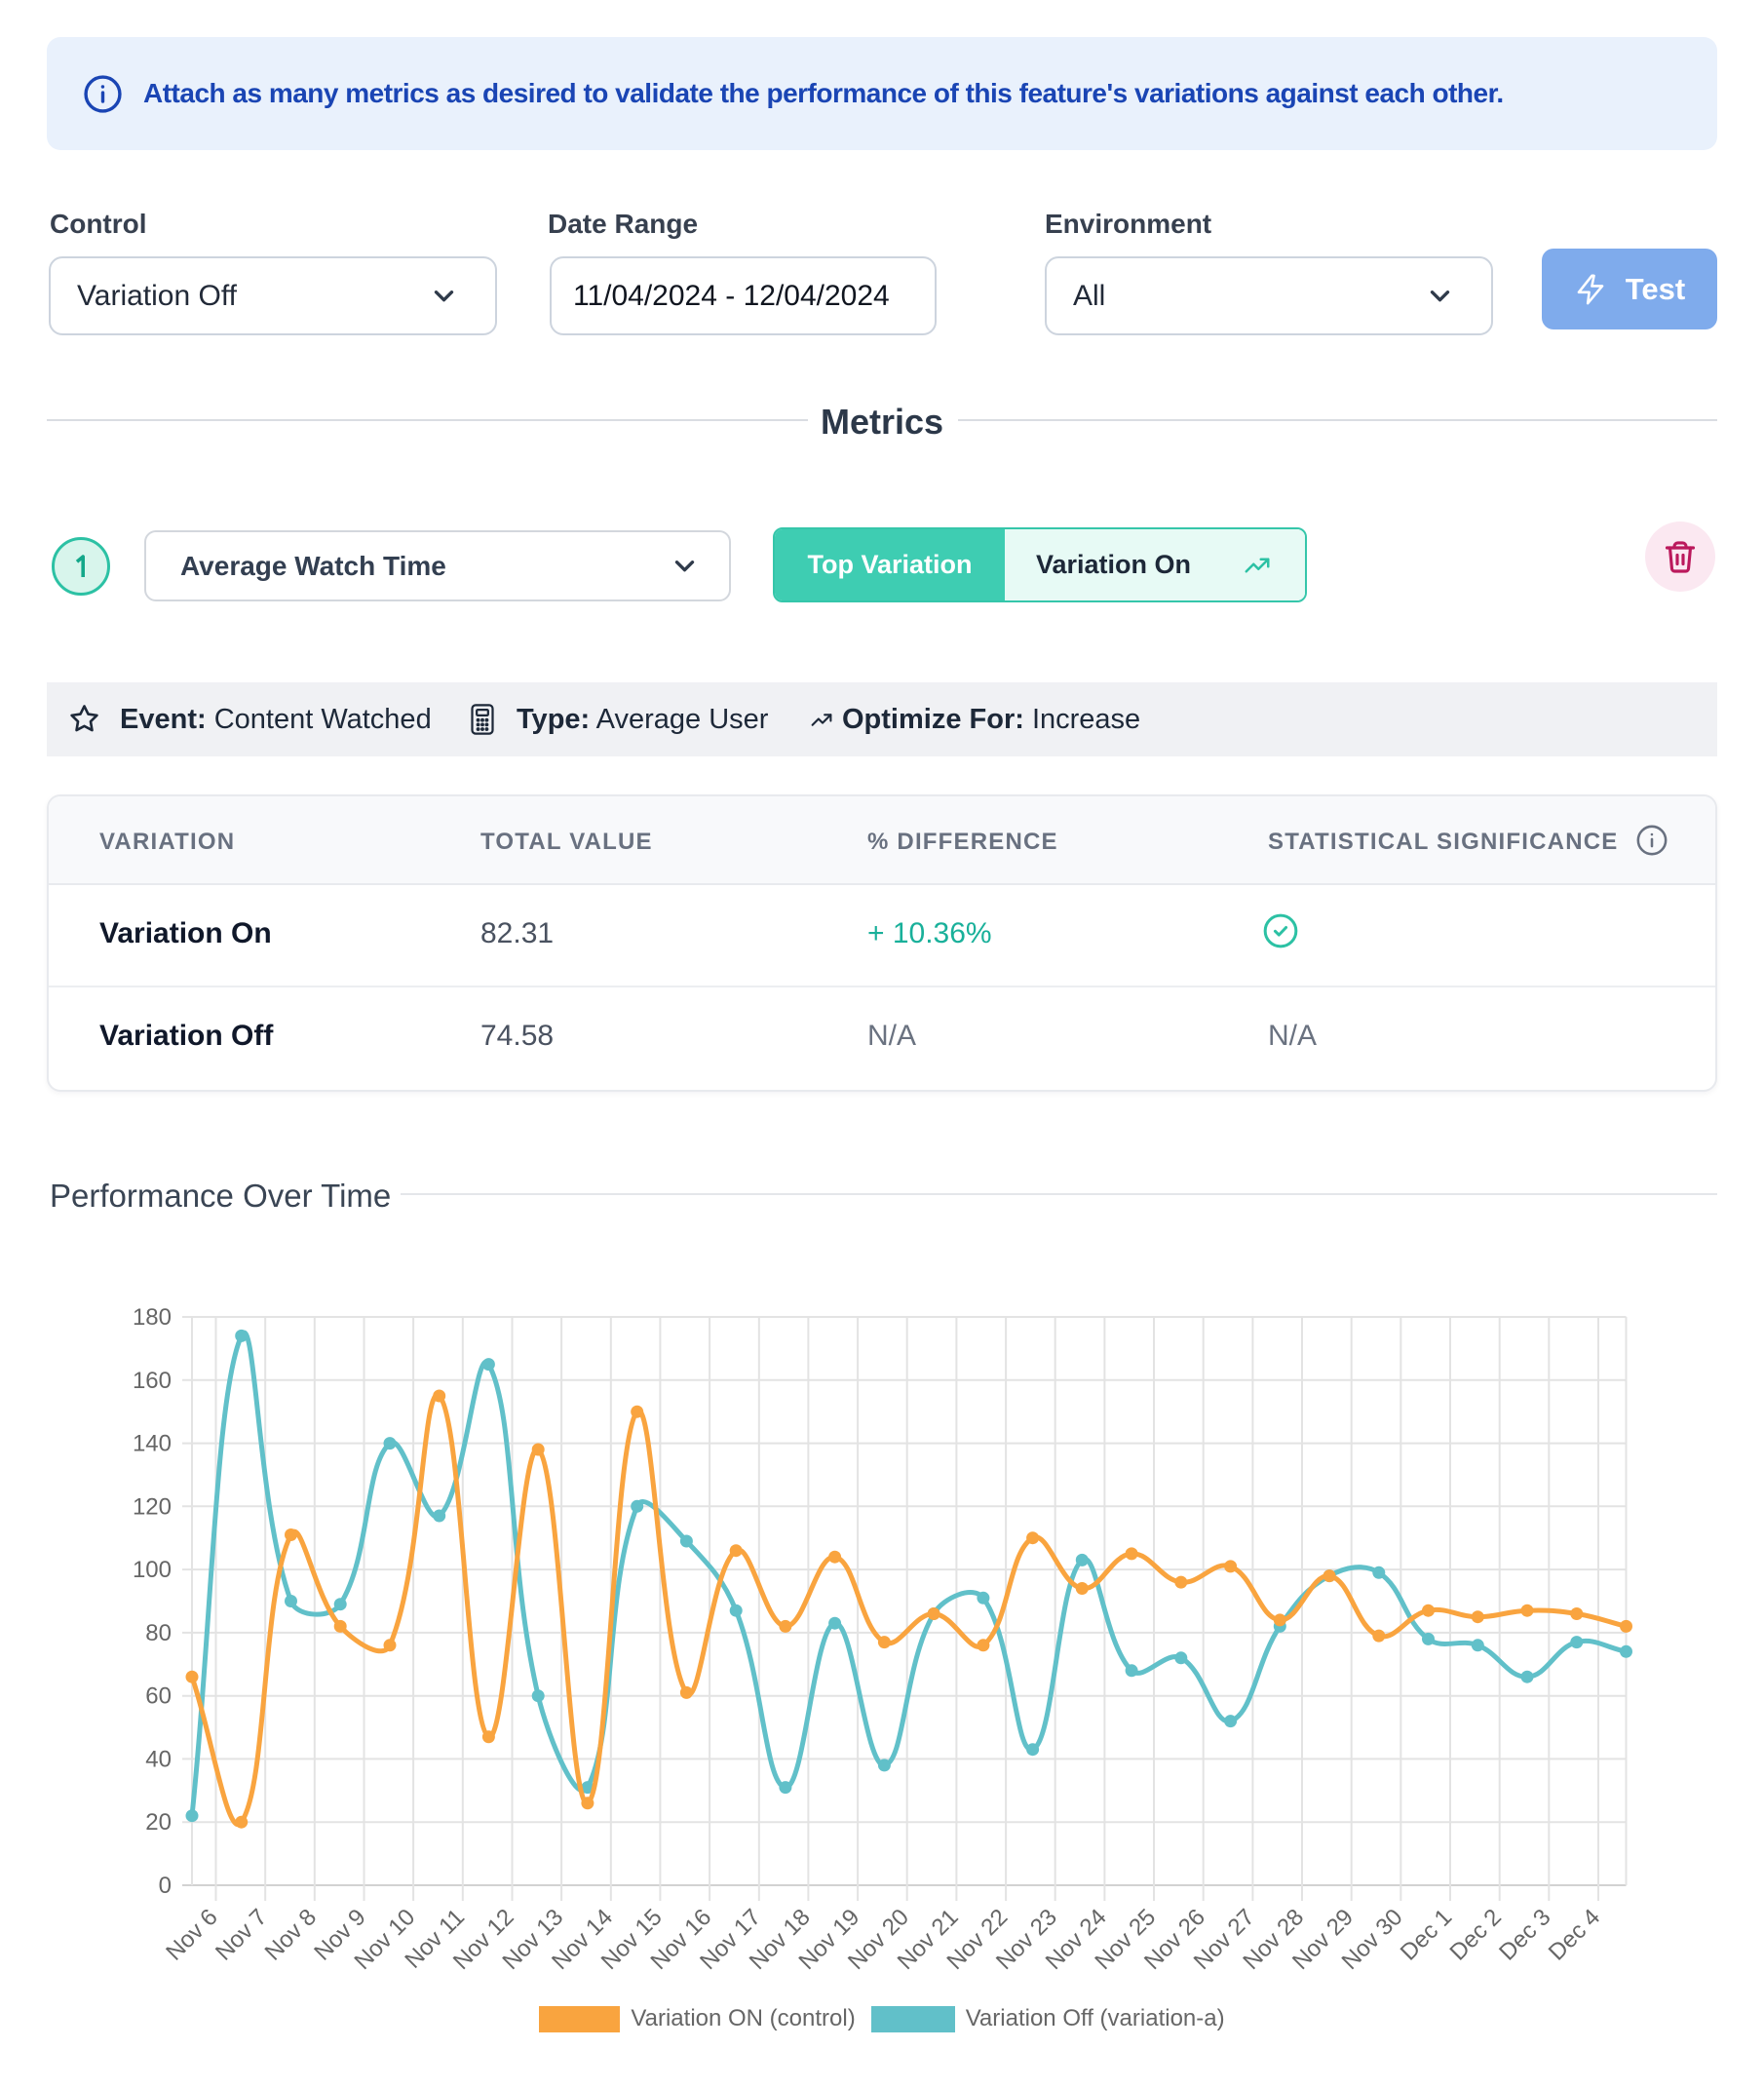 This screenshot has width=1764, height=2088. I want to click on svg-text: Dec 4, so click(1575, 1934).